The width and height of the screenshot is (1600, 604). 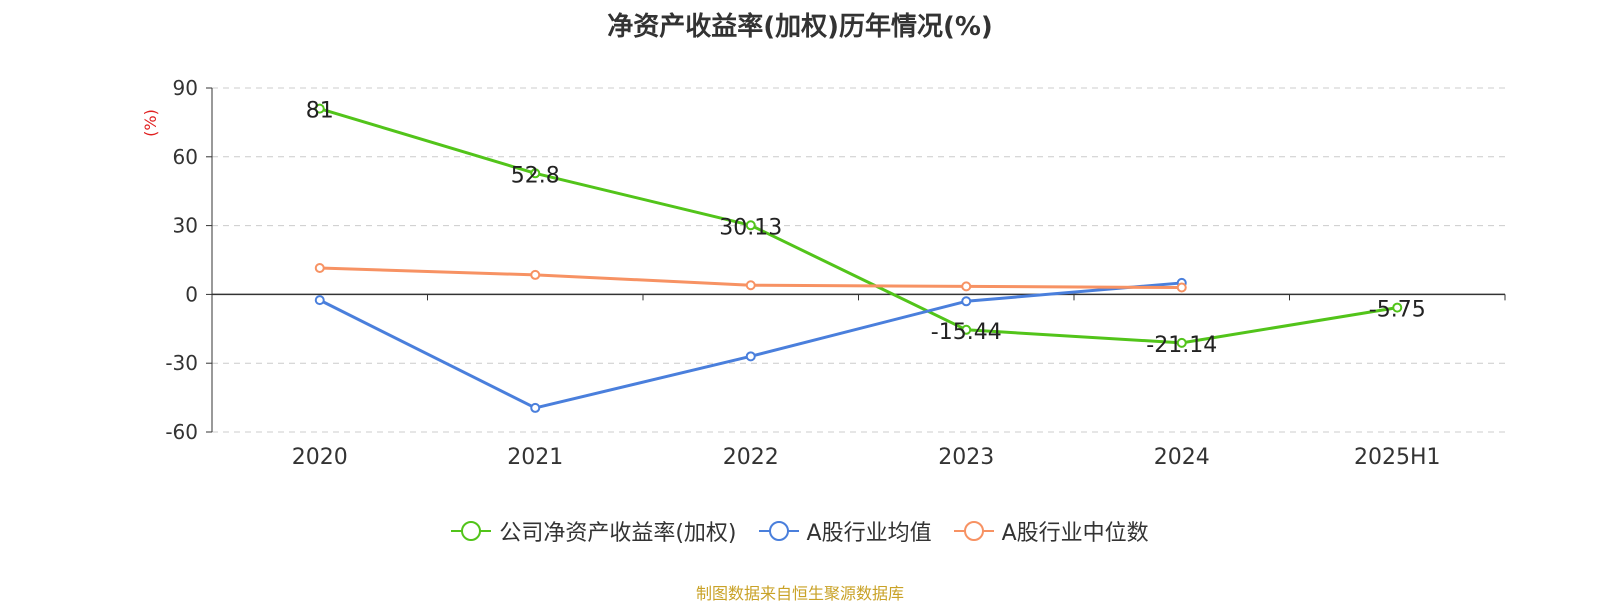 I want to click on y-tick-label: 0, so click(x=191, y=294).